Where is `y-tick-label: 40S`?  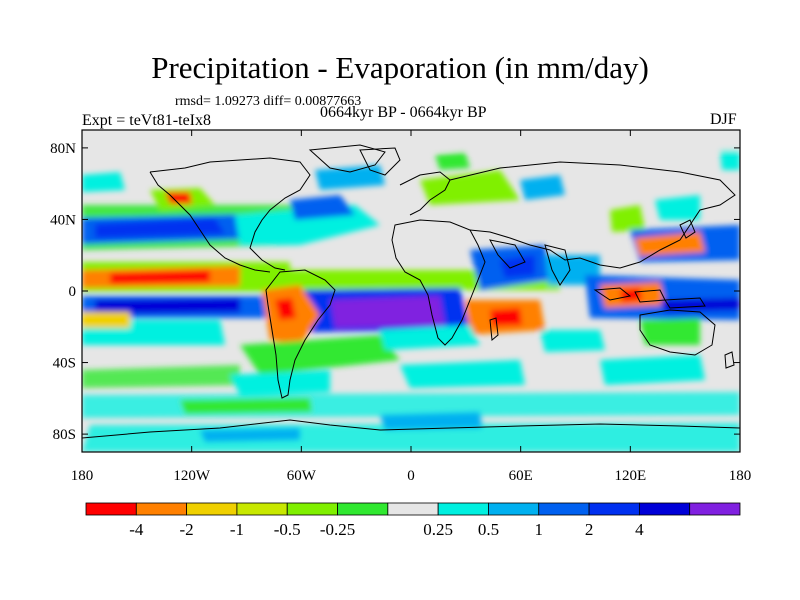
y-tick-label: 40S is located at coordinates (64, 364).